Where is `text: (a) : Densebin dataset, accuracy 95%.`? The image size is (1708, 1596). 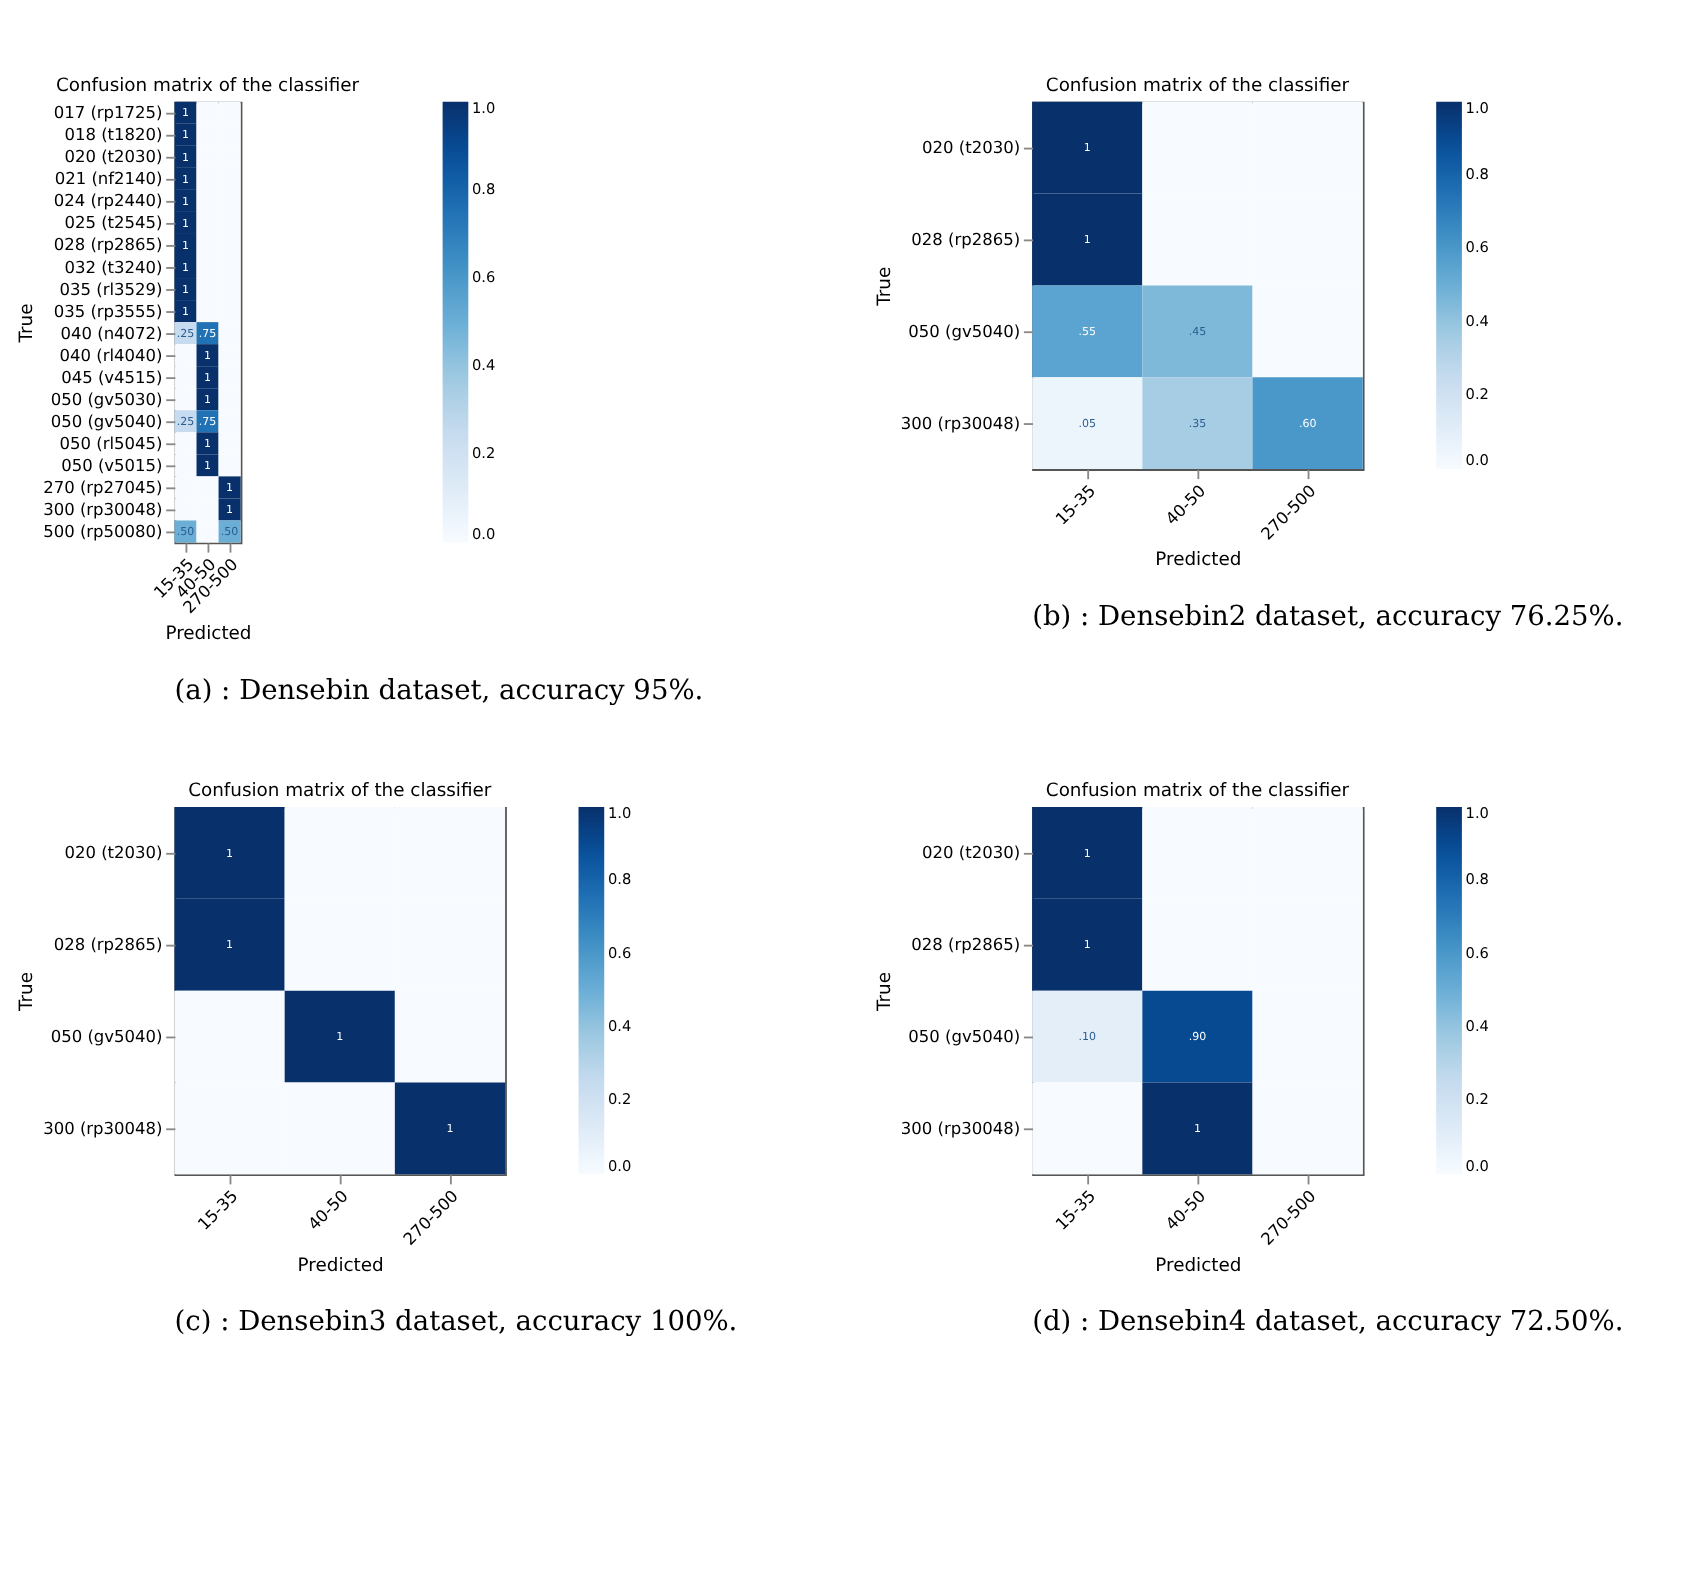 text: (a) : Densebin dataset, accuracy 95%. is located at coordinates (439, 690).